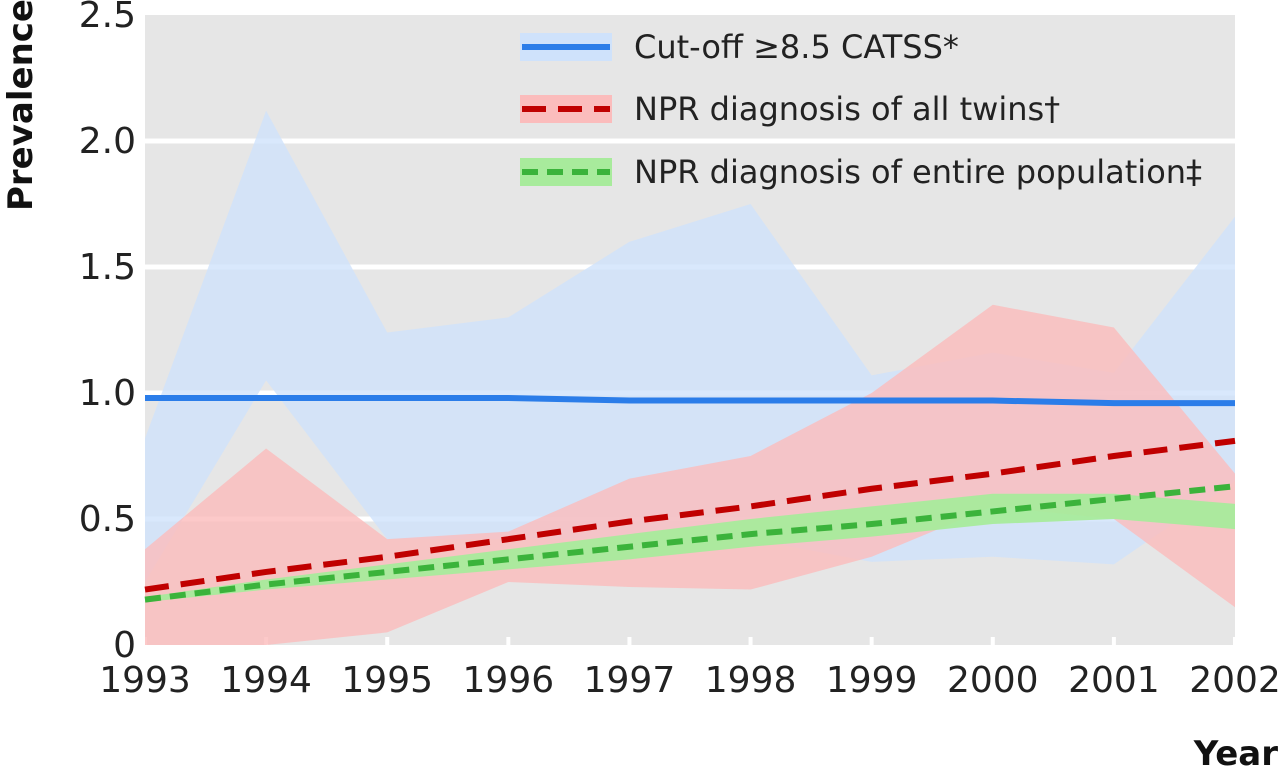 The image size is (1280, 770). What do you see at coordinates (145, 680) in the screenshot?
I see `x-tick-label: 1993` at bounding box center [145, 680].